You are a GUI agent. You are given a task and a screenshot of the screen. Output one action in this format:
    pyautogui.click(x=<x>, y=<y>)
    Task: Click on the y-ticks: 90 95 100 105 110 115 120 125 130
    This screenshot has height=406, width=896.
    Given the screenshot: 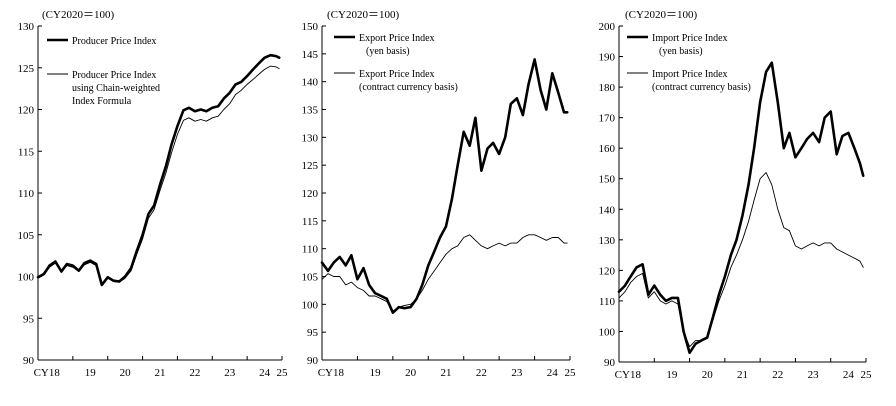 What is the action you would take?
    pyautogui.click(x=30, y=194)
    